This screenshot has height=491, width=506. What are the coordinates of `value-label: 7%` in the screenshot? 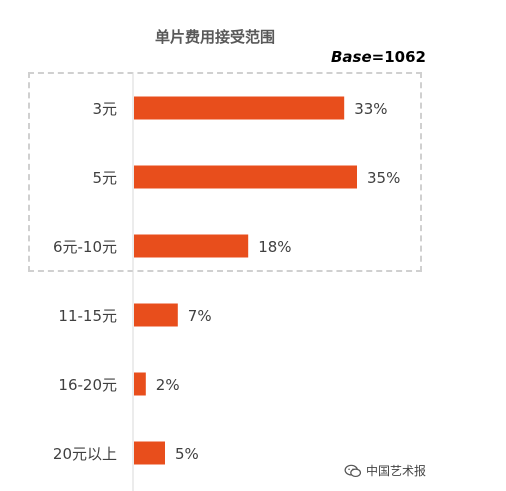 It's located at (200, 316).